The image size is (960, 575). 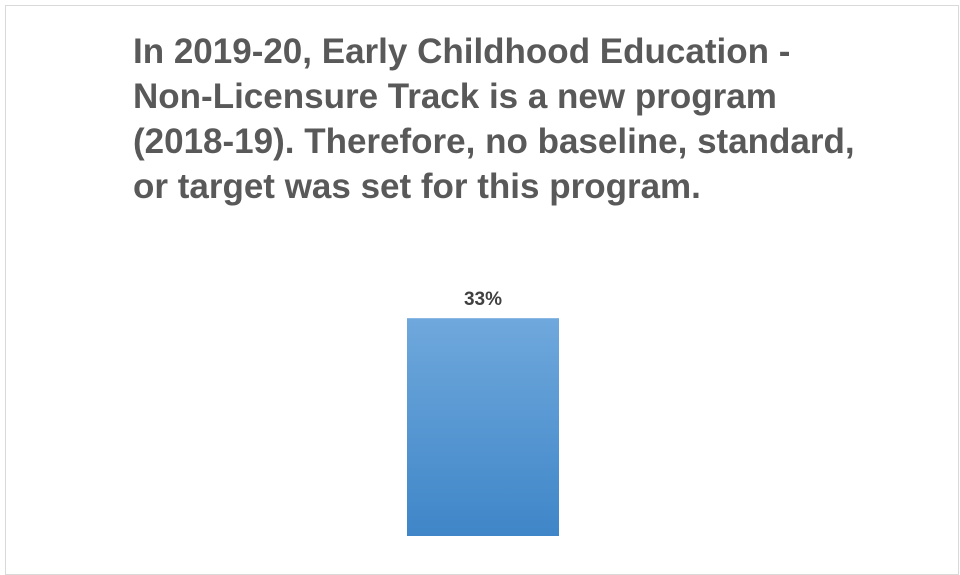 I want to click on bar-series: 33%, so click(x=483, y=412).